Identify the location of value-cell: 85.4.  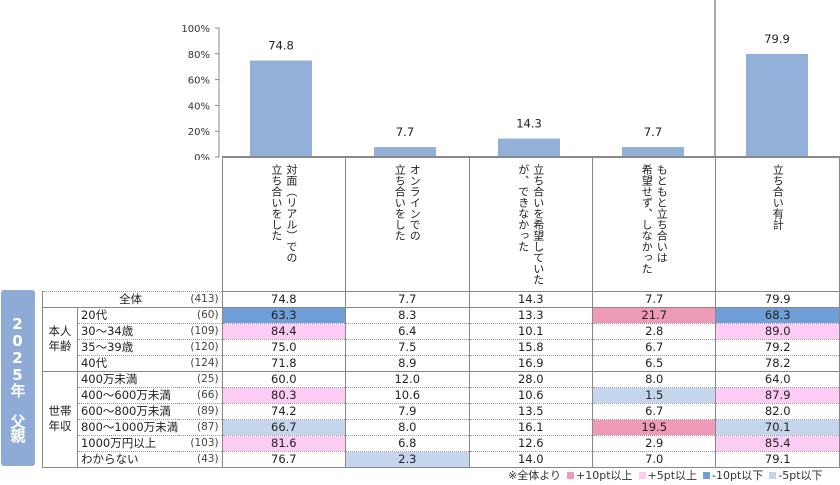
(777, 443).